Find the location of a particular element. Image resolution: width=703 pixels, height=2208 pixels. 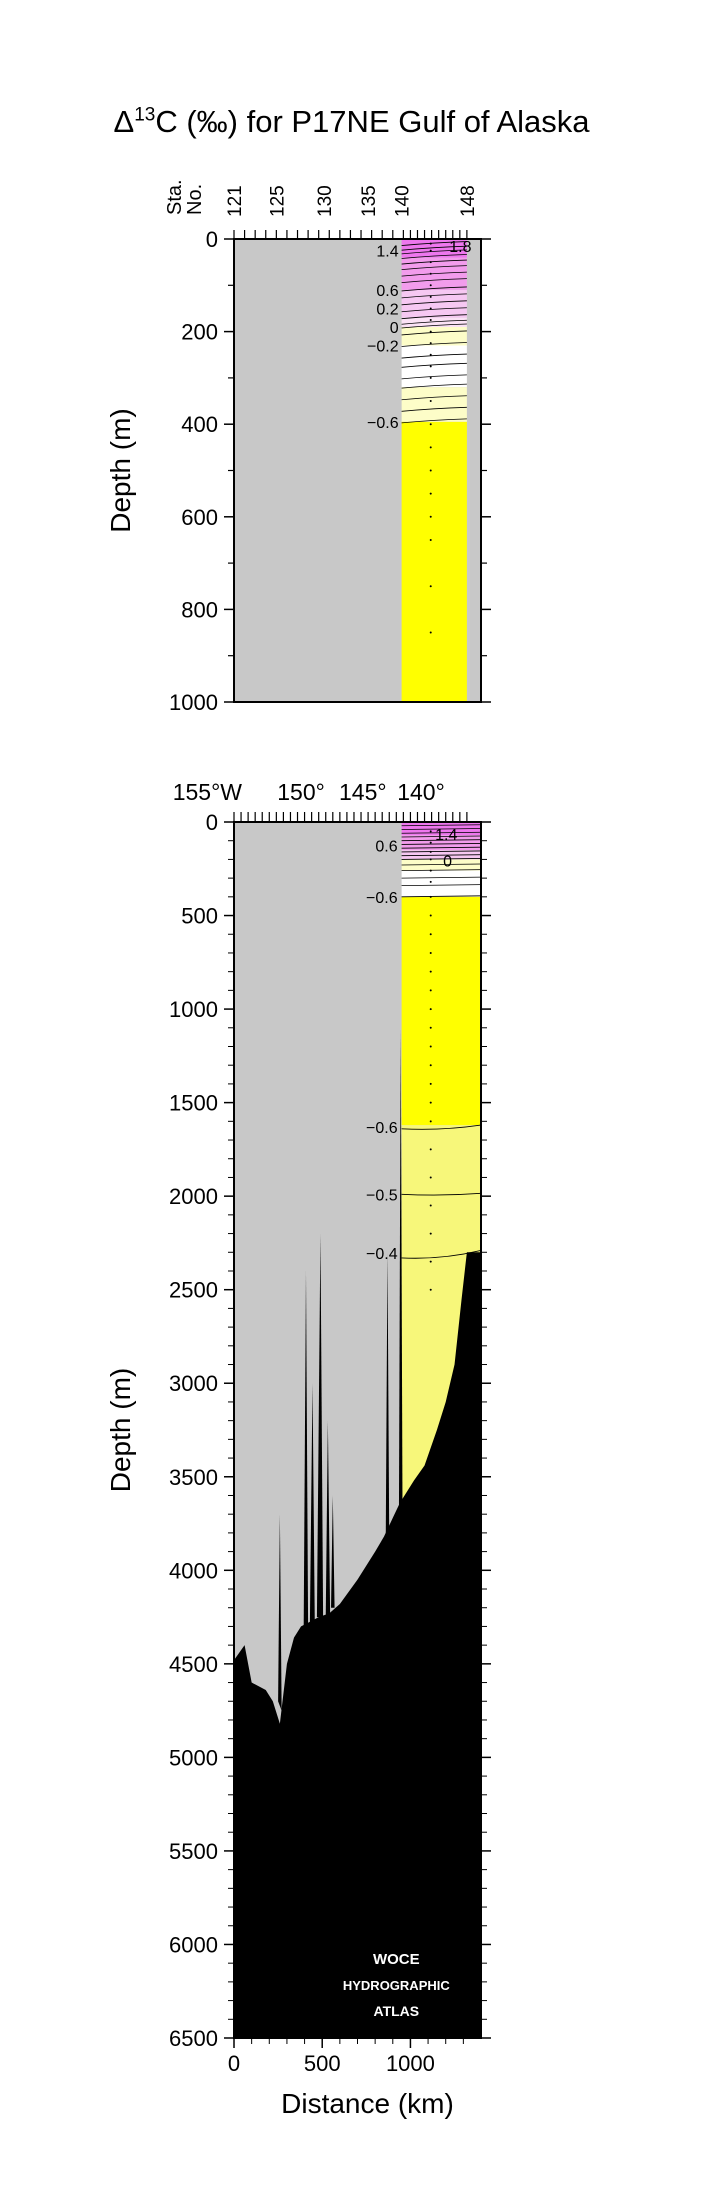

upper-contour-label: 1.8 is located at coordinates (460, 247).